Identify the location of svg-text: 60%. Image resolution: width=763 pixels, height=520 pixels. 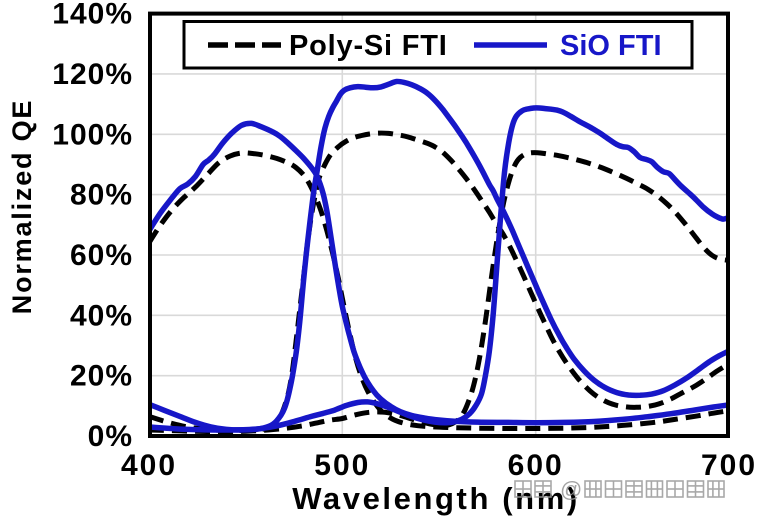
(101, 255).